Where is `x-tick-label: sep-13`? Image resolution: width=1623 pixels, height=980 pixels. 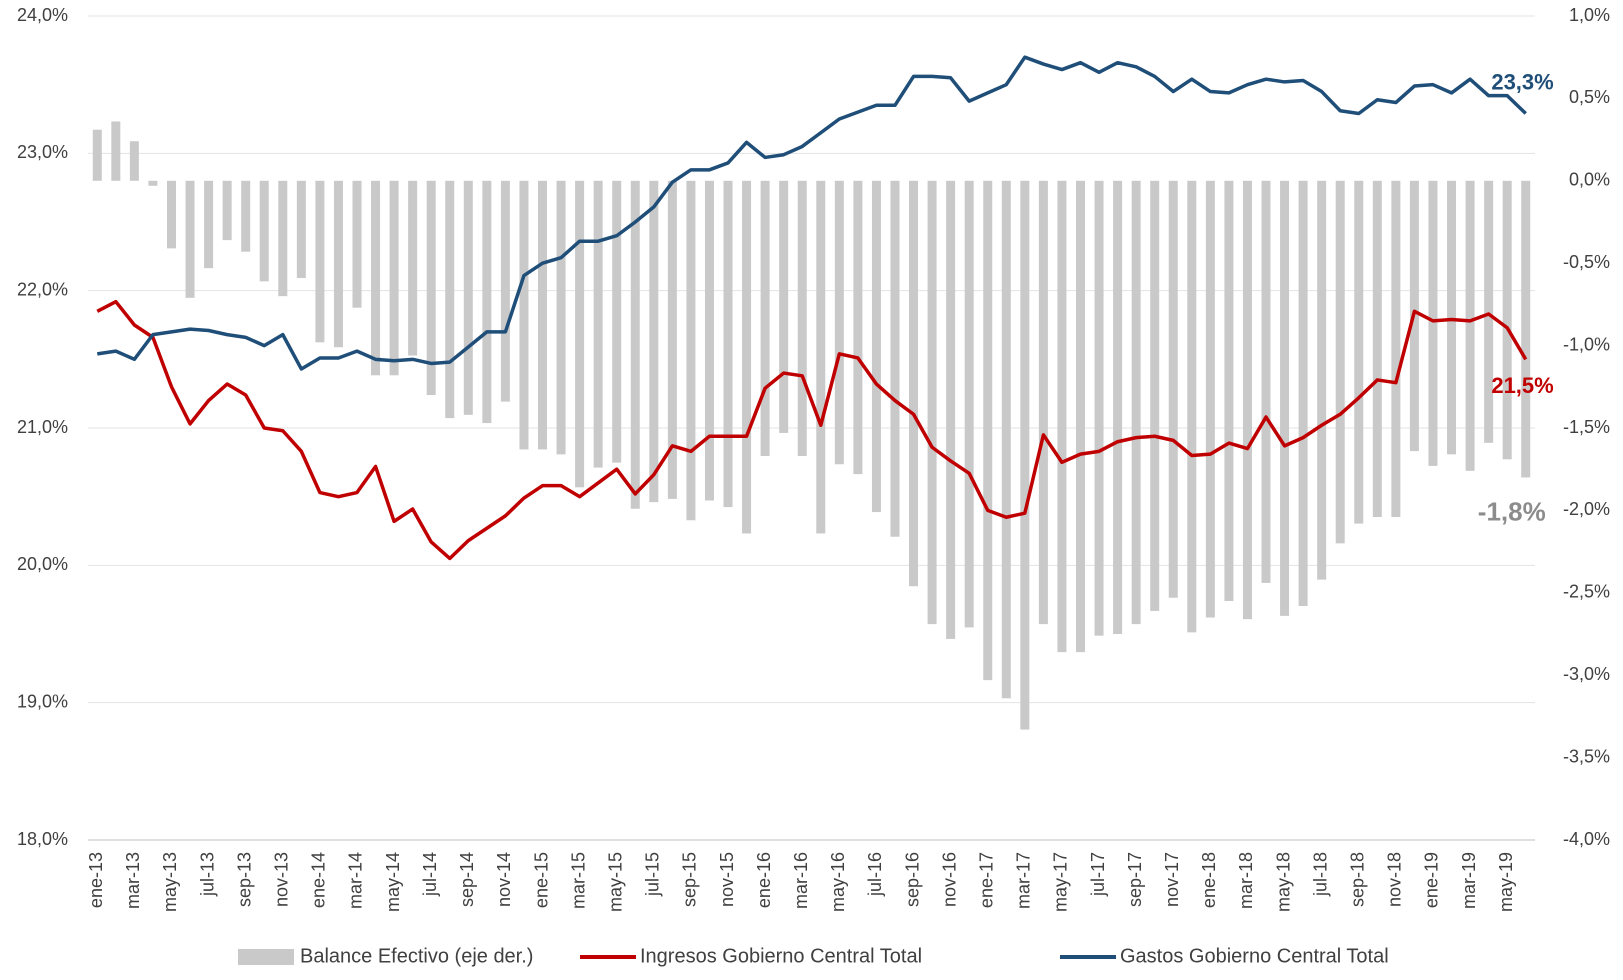 x-tick-label: sep-13 is located at coordinates (244, 879).